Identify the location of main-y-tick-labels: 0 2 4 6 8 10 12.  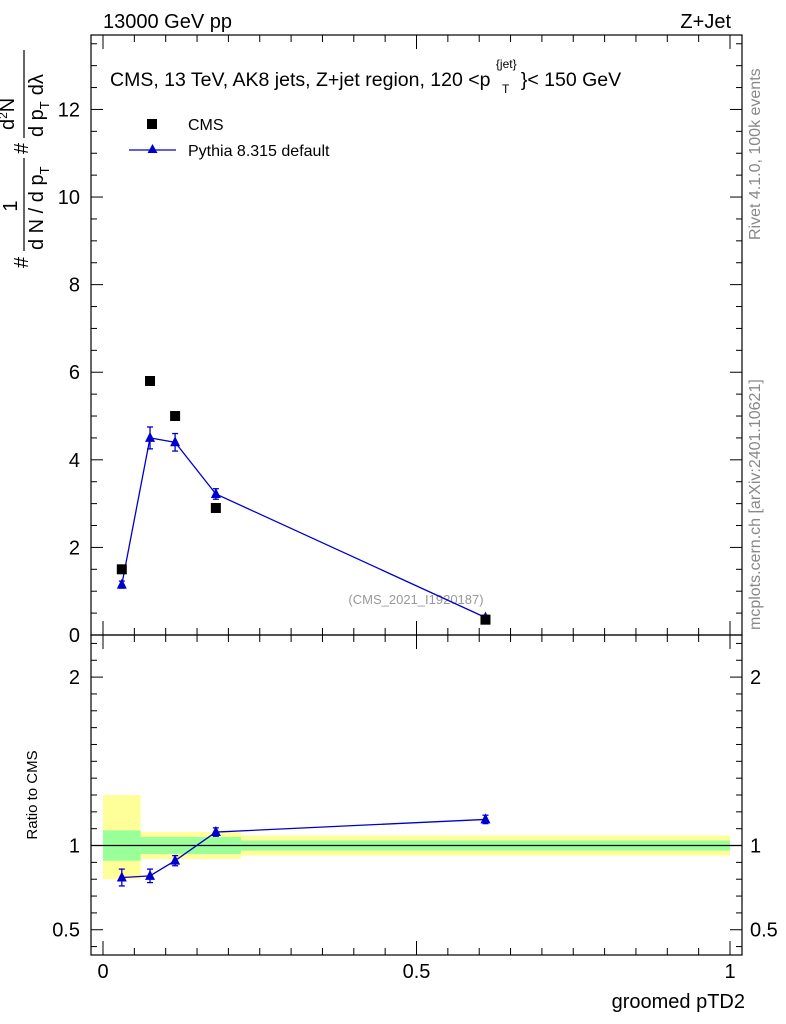
(69, 373).